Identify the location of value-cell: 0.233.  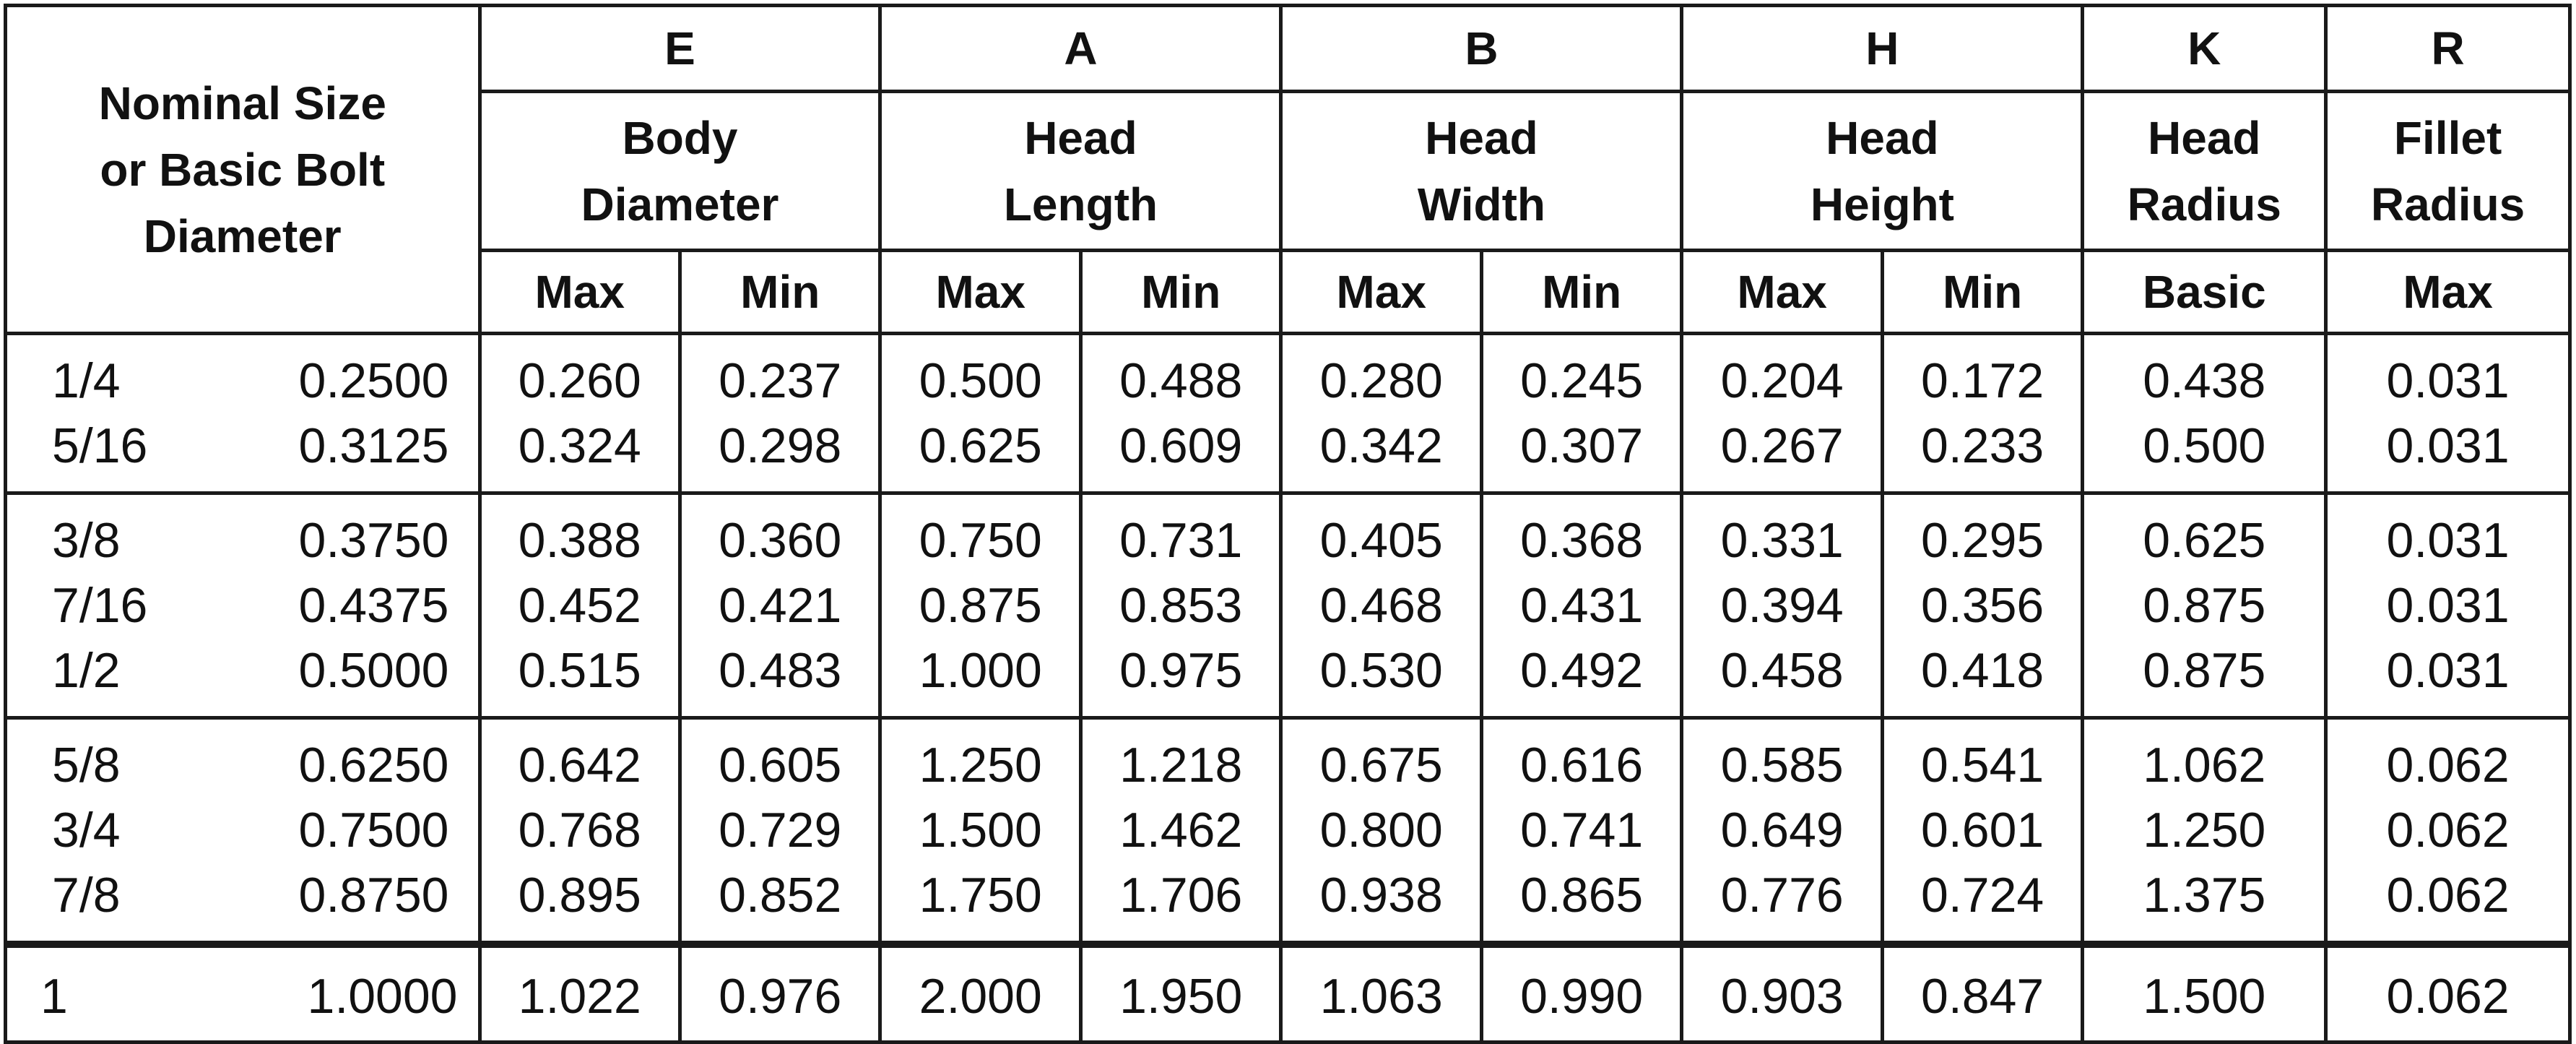
(1982, 454).